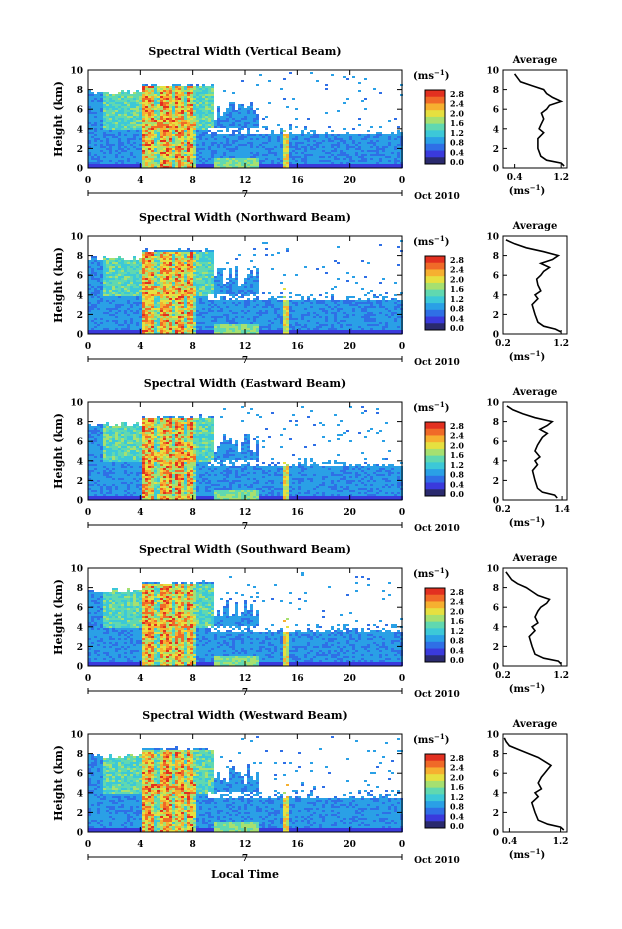 This screenshot has height=929, width=622. I want to click on x-tick-label: 4, so click(140, 679).